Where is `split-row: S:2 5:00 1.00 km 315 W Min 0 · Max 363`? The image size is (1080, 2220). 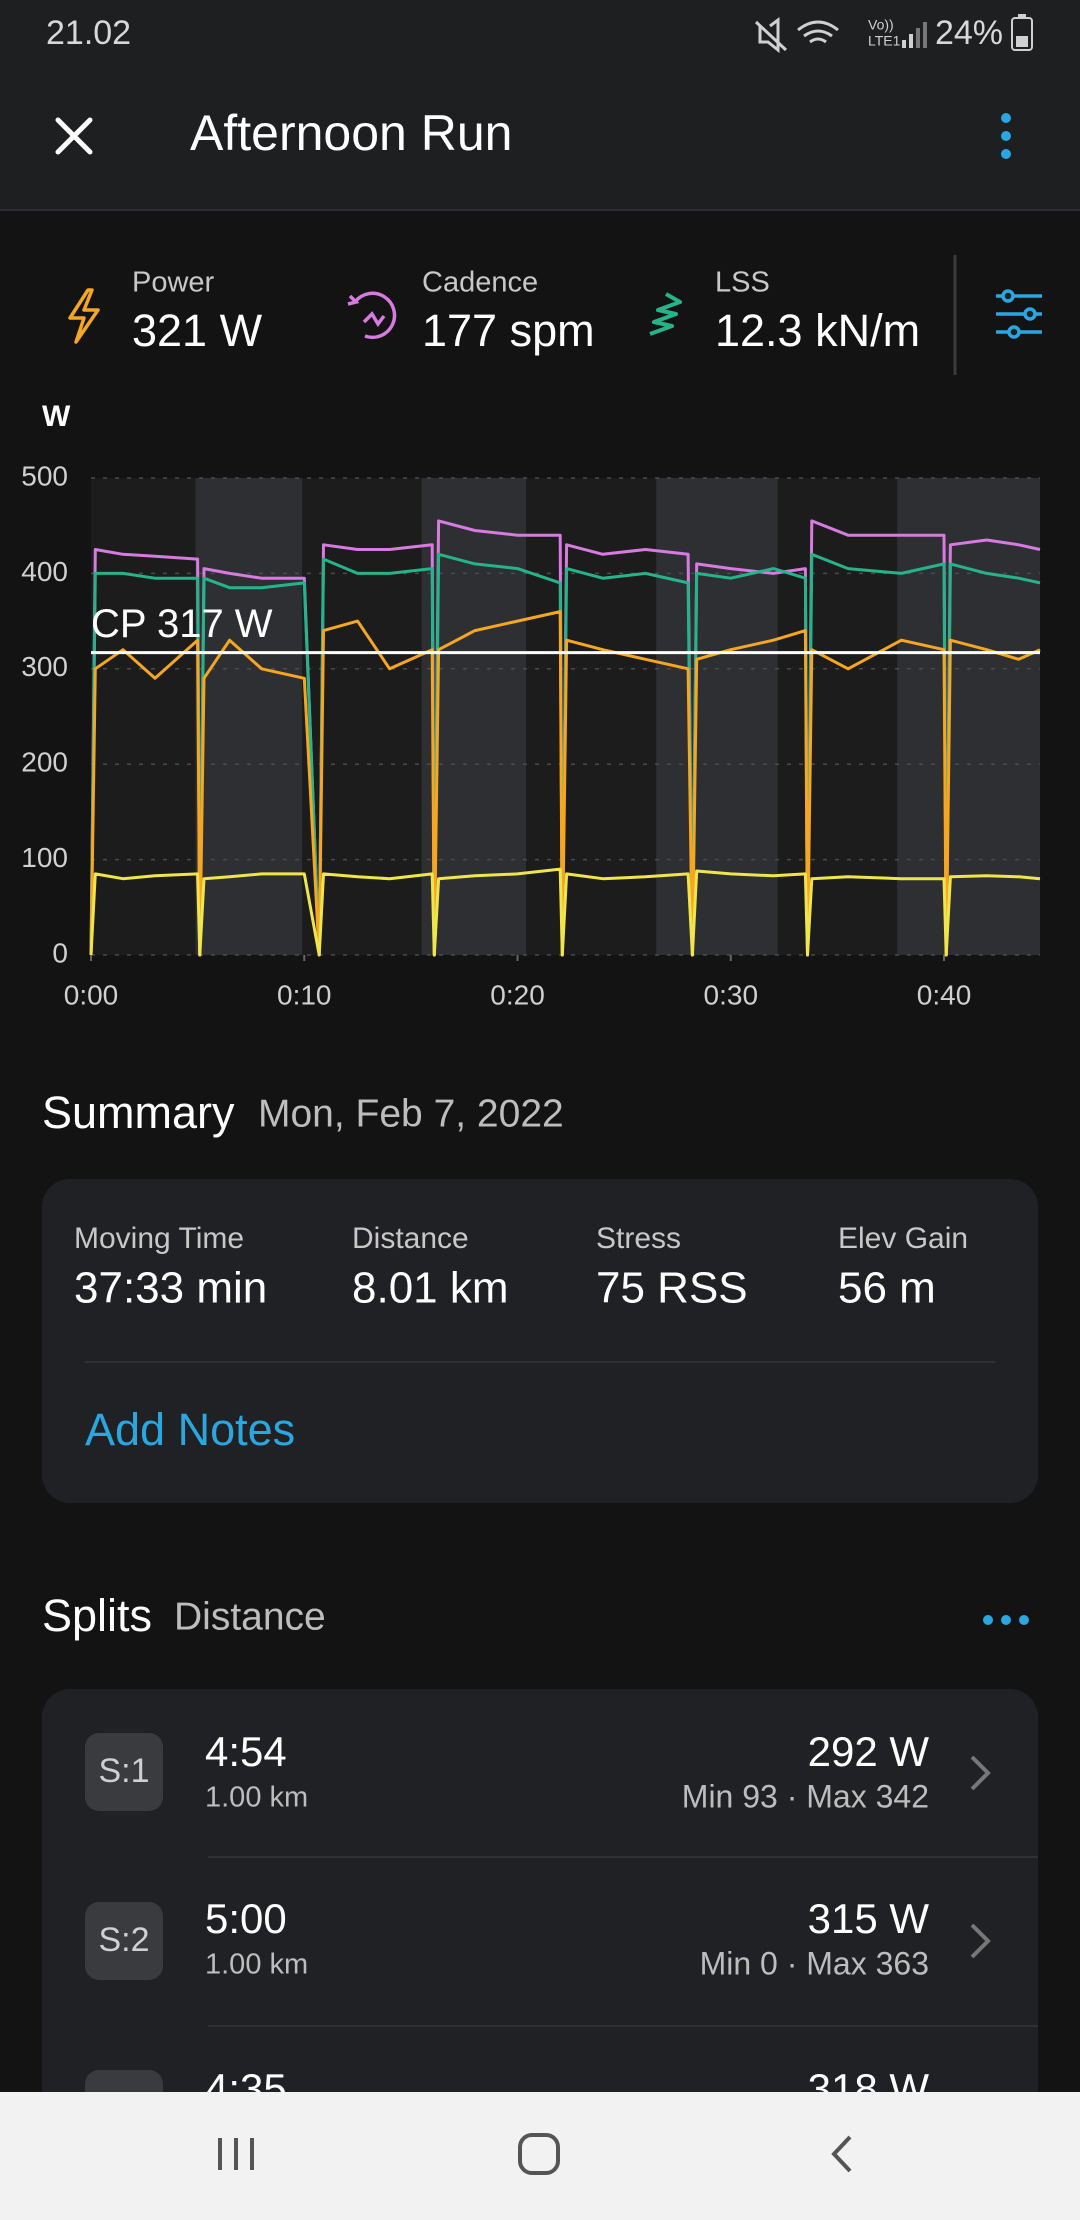 split-row: S:2 5:00 1.00 km 315 W Min 0 · Max 363 is located at coordinates (538, 1938).